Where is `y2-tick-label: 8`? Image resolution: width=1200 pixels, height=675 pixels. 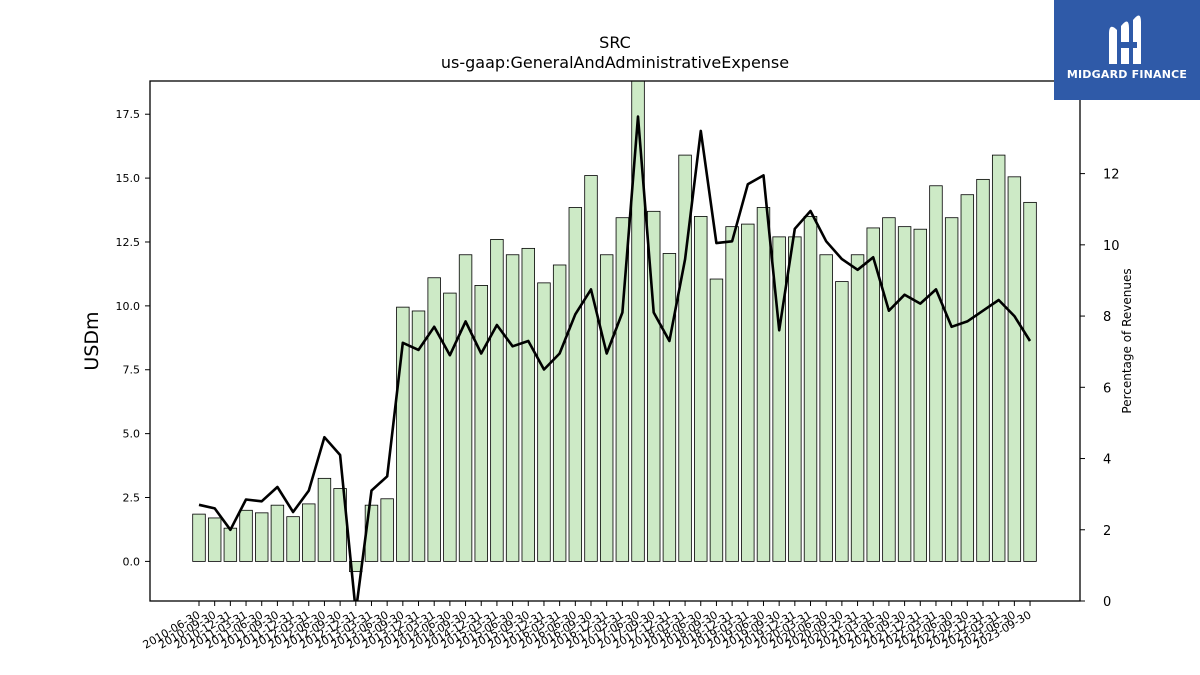
y2-tick-label: 8 is located at coordinates (1107, 317).